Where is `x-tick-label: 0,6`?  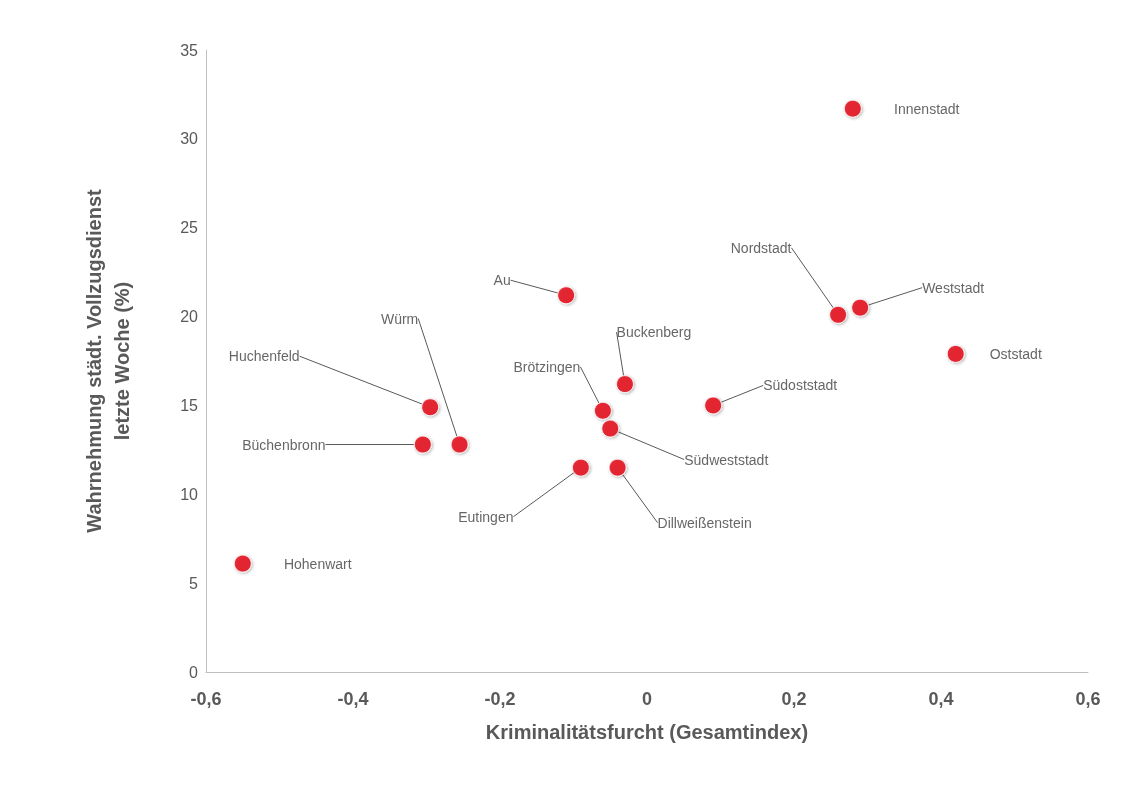 x-tick-label: 0,6 is located at coordinates (1088, 699).